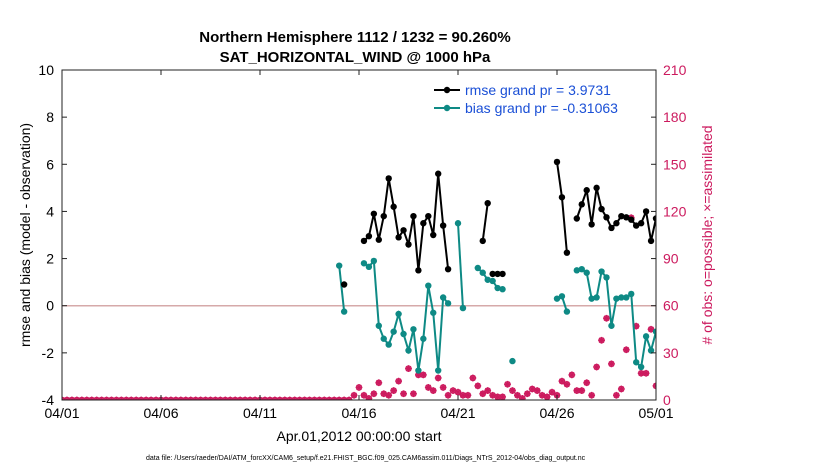  I want to click on x-tick-label: 04/21, so click(457, 413).